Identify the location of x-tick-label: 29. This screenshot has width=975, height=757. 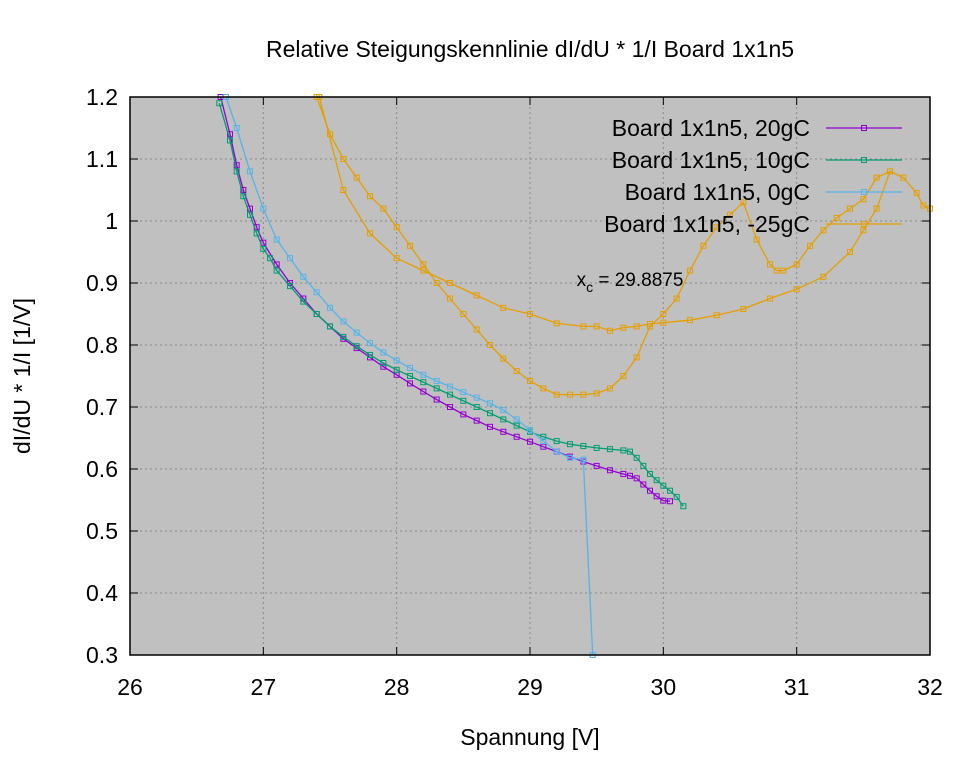
(530, 687).